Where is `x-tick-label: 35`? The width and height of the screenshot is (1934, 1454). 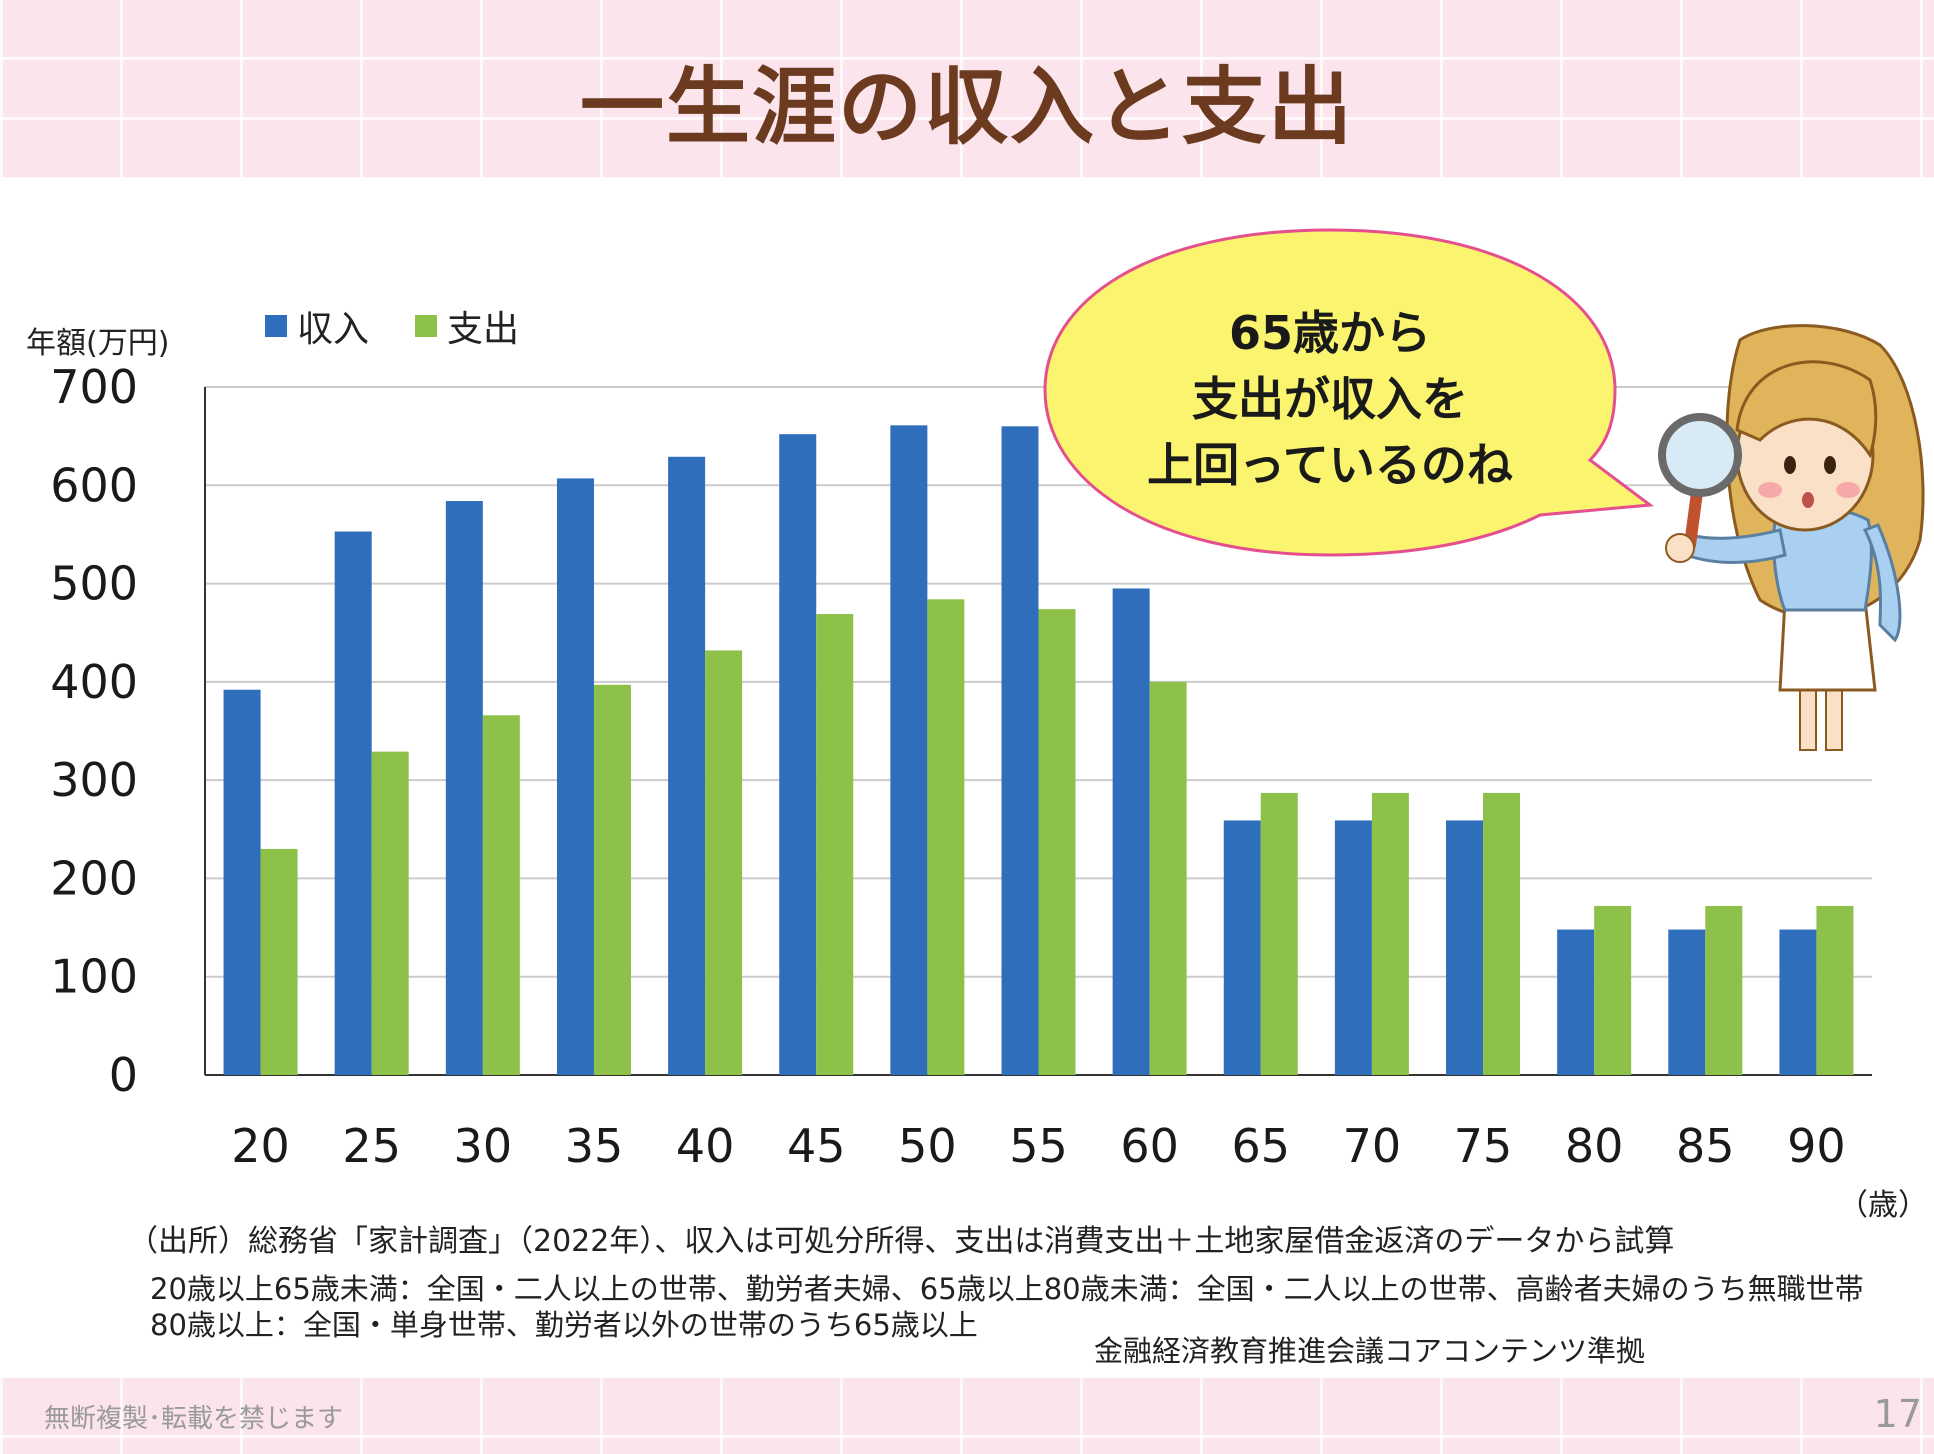
x-tick-label: 35 is located at coordinates (594, 1146).